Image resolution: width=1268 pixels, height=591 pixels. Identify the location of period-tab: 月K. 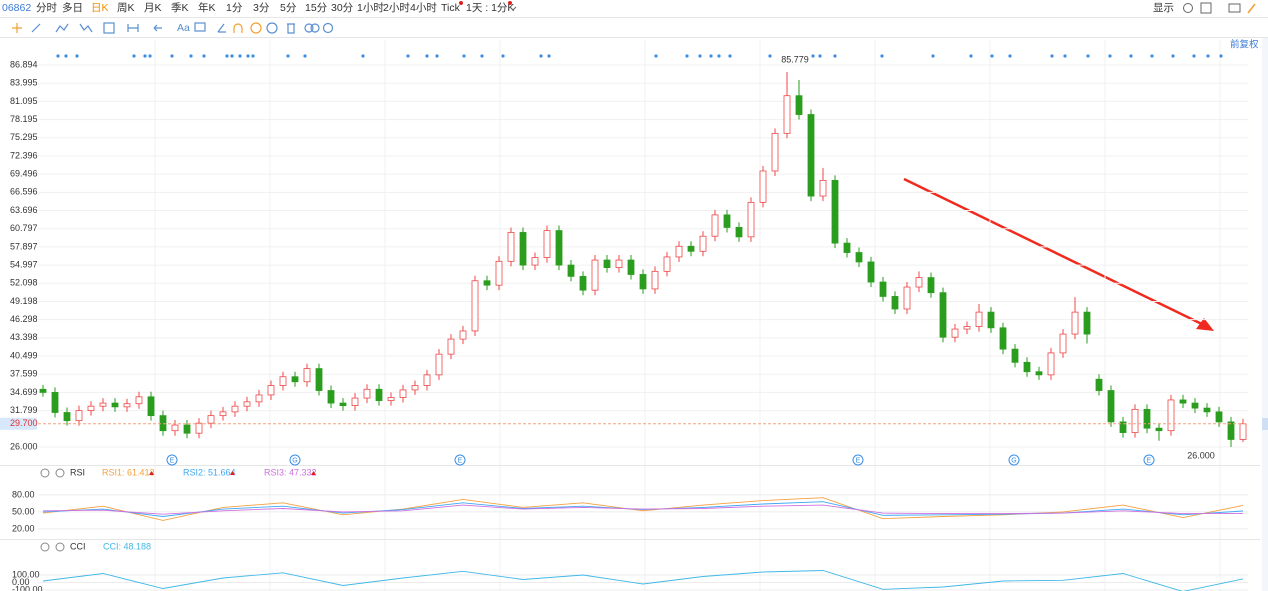
(153, 8).